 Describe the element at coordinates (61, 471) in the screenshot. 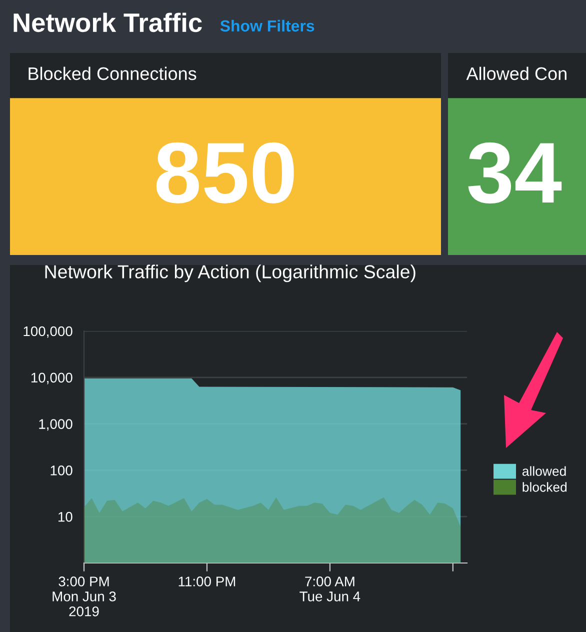

I see `y-tick-label: 100` at that location.